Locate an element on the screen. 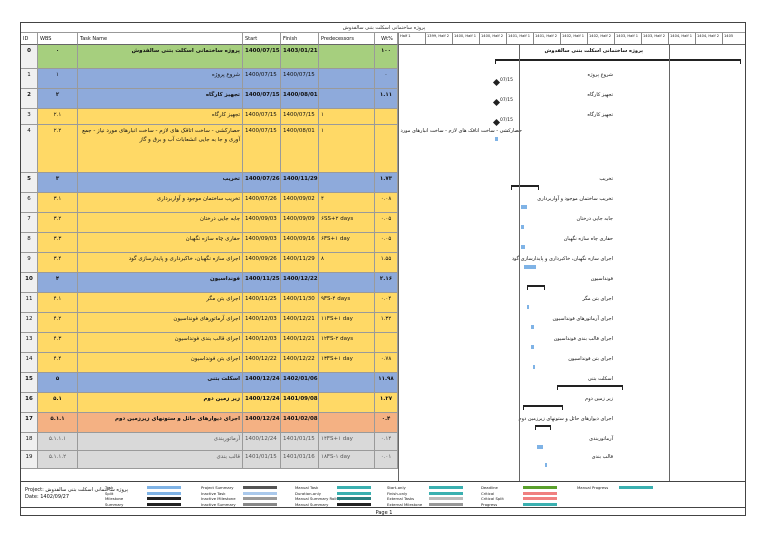  cell-finish: 1401/01/16 is located at coordinates (300, 460).